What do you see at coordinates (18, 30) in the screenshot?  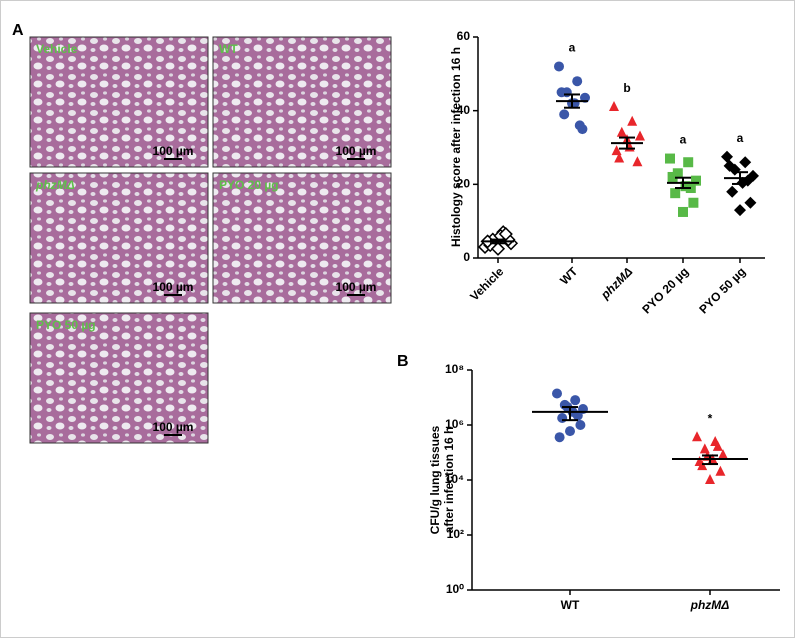 I see `panel-label: A` at bounding box center [18, 30].